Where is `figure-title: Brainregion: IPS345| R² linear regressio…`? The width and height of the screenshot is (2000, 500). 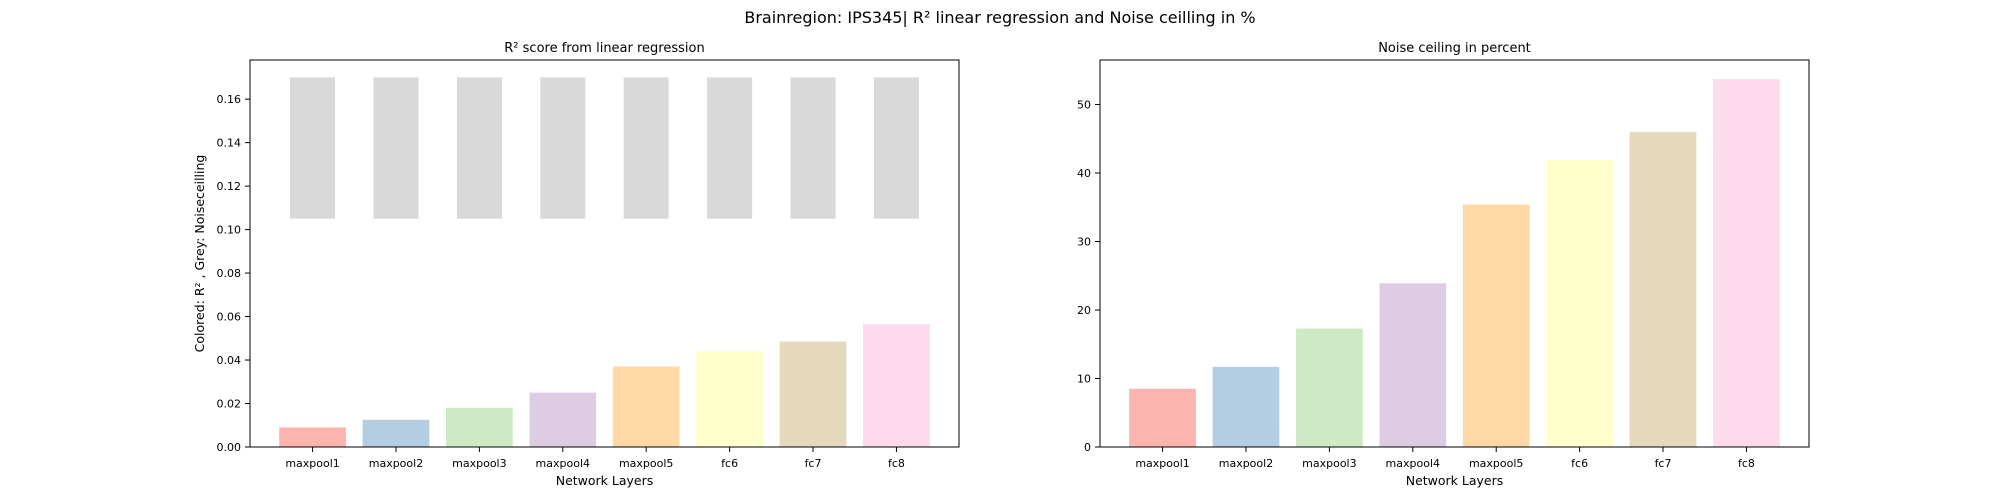
figure-title: Brainregion: IPS345| R² linear regressio… is located at coordinates (1000, 17).